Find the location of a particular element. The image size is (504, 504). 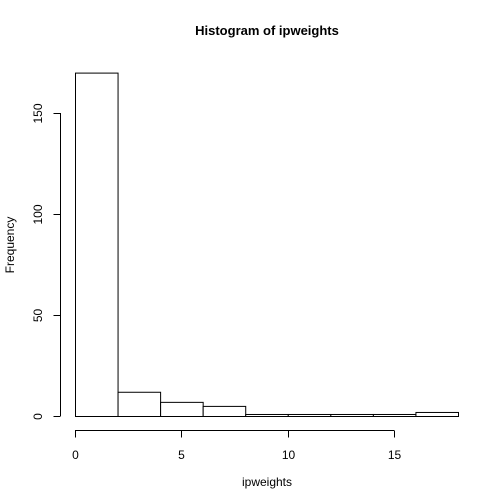

x-tick-label: 5 is located at coordinates (181, 455).